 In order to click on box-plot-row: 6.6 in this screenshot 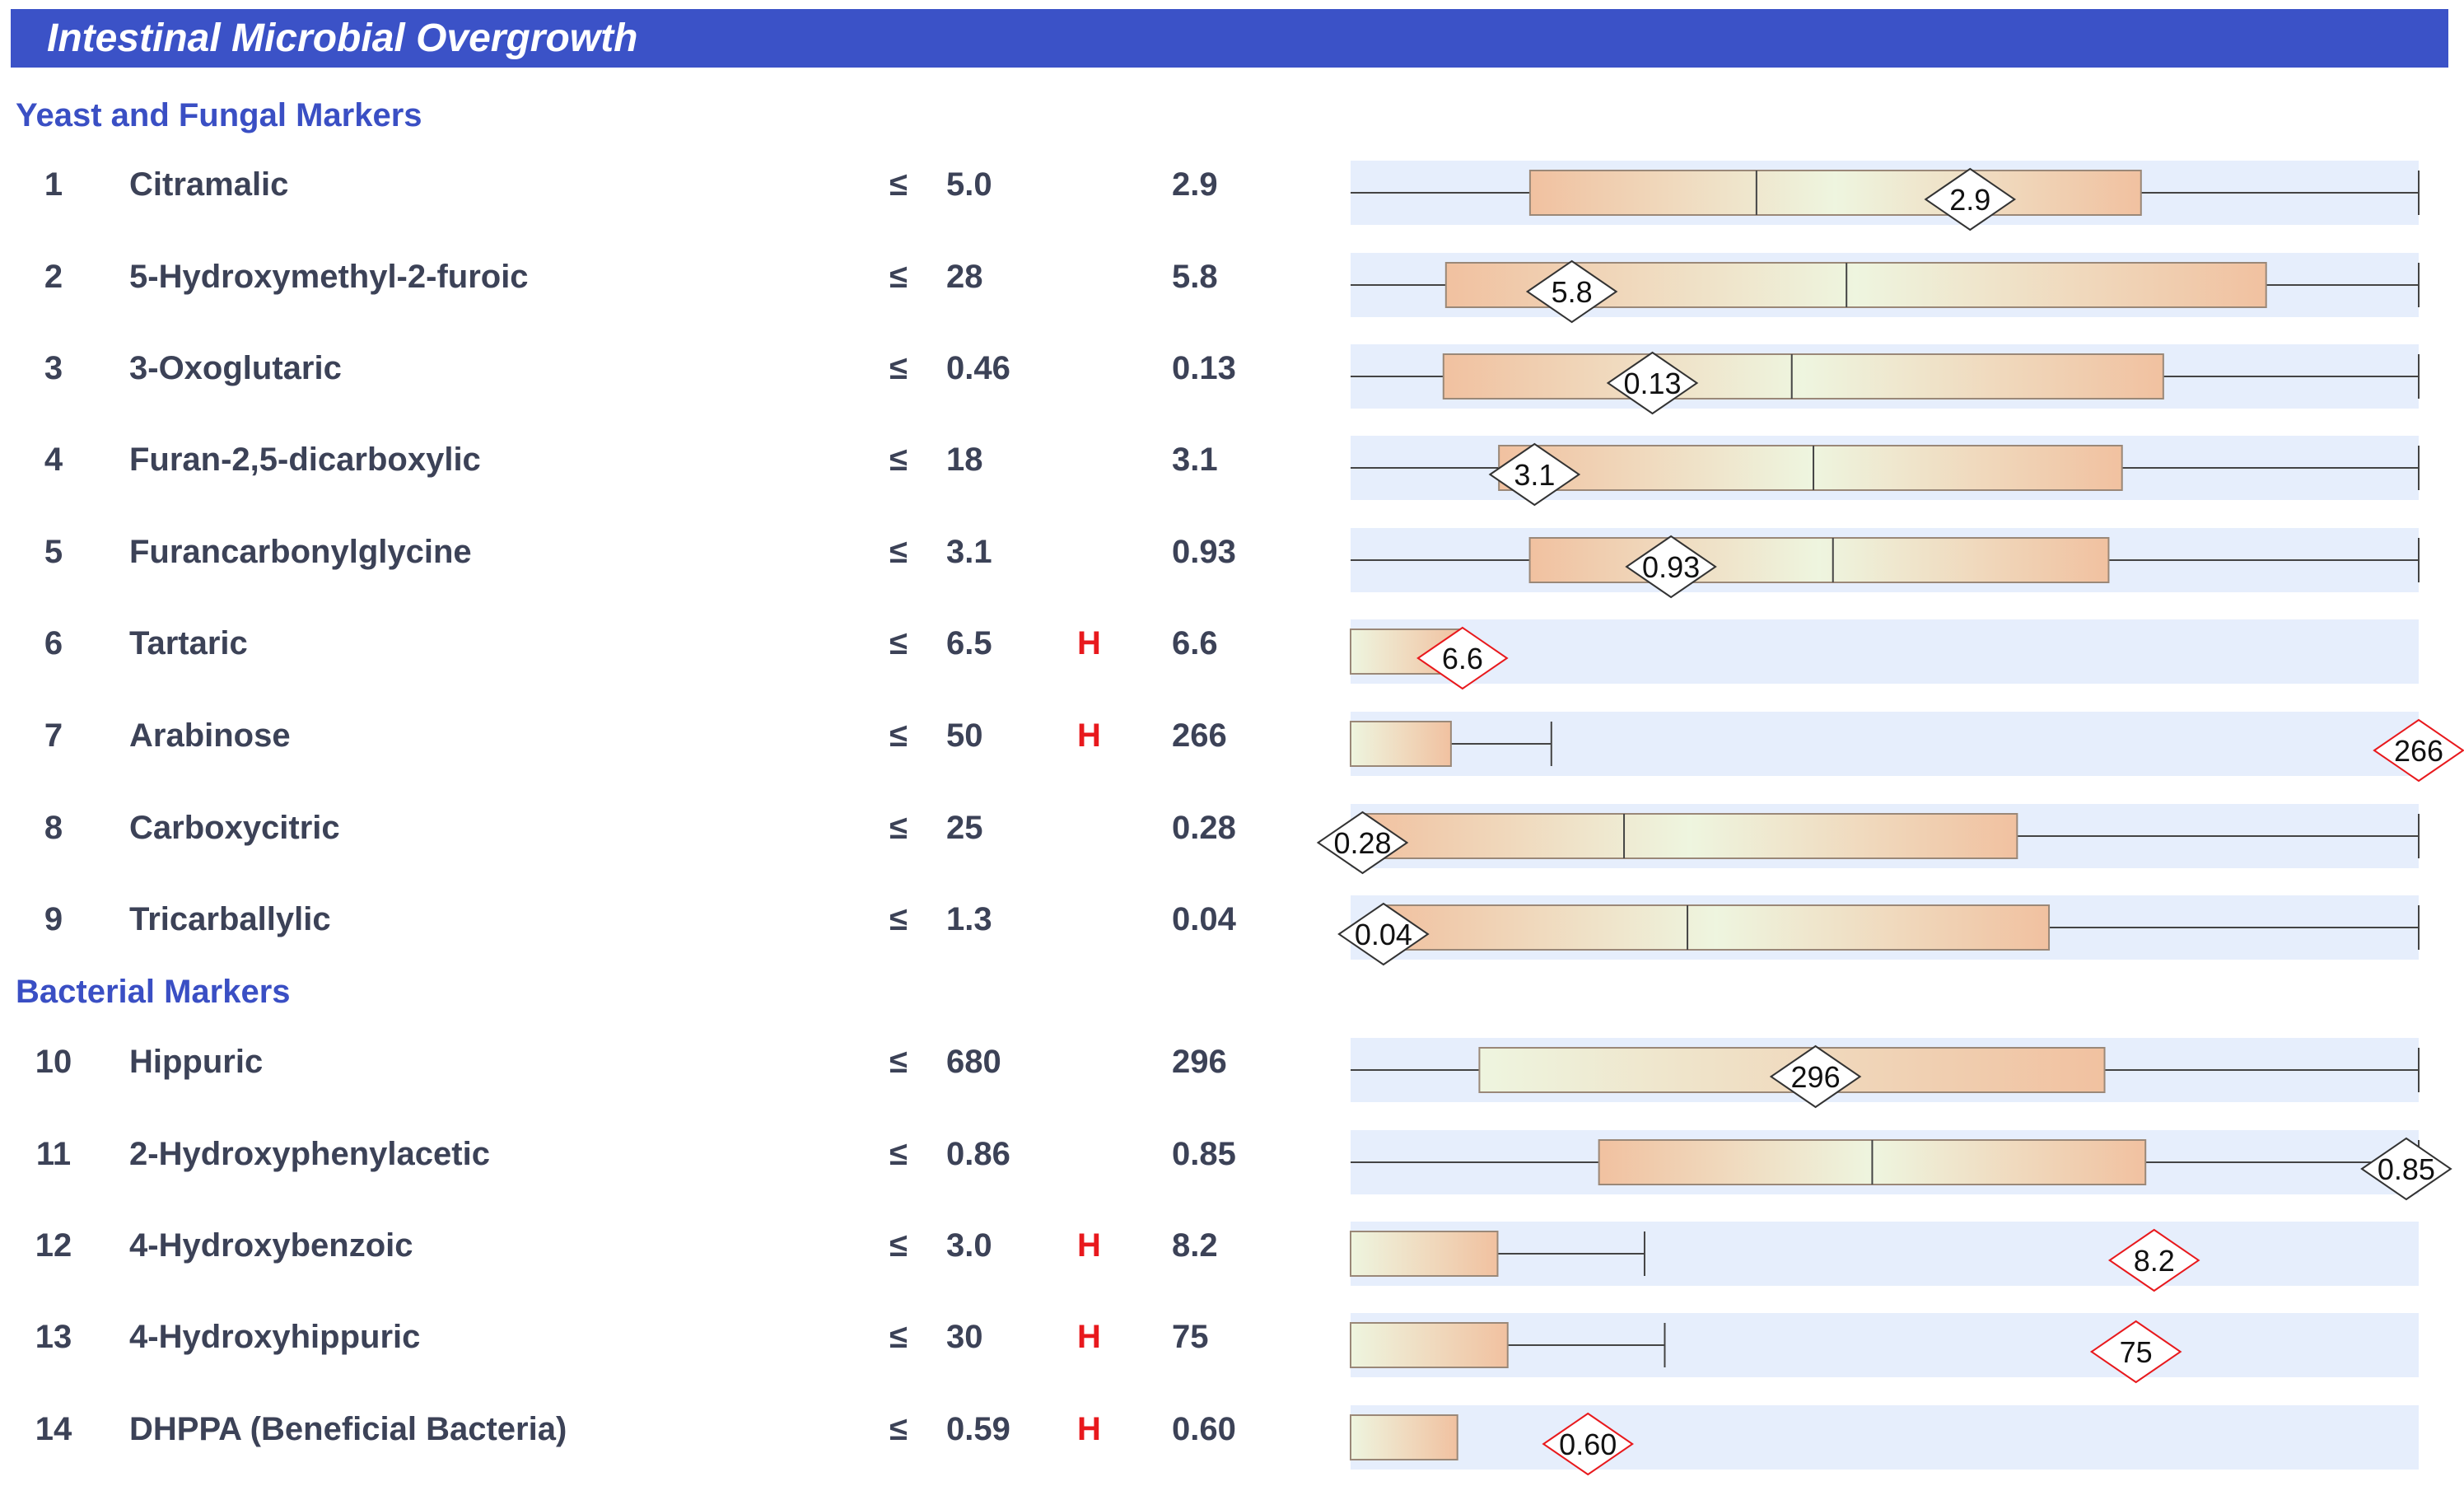, I will do `click(1884, 654)`.